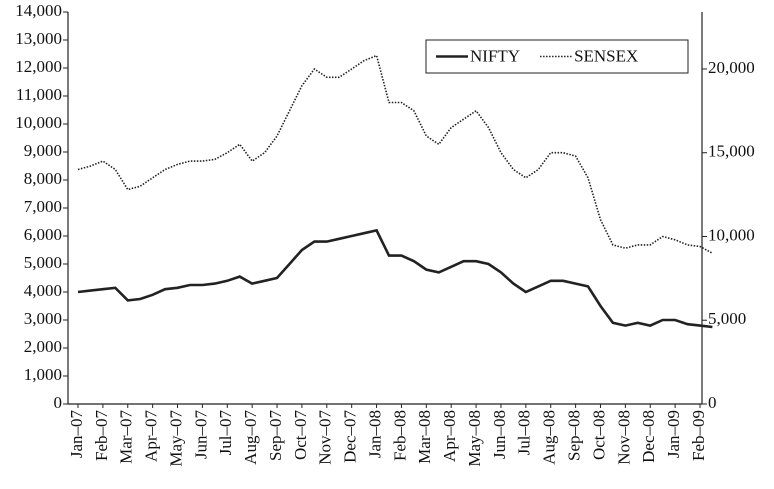 The height and width of the screenshot is (489, 774). Describe the element at coordinates (474, 438) in the screenshot. I see `x-tick-label: May–08` at that location.